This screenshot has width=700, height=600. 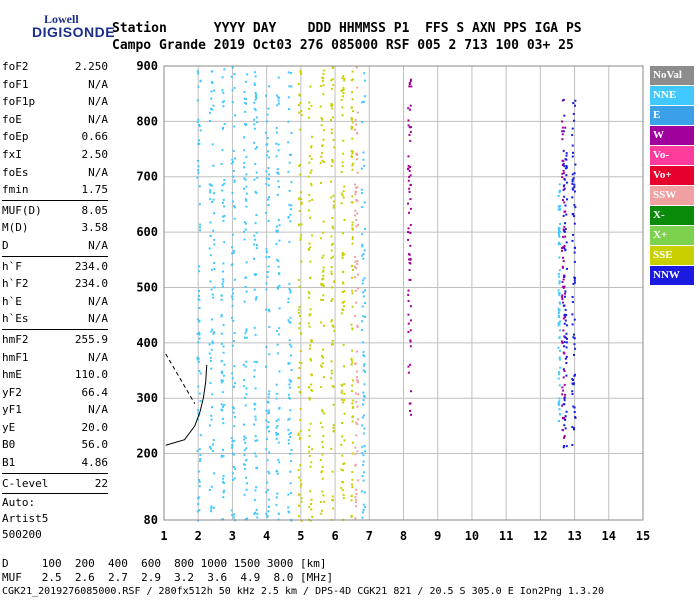 What do you see at coordinates (147, 66) in the screenshot?
I see `y-tick-label: 900` at bounding box center [147, 66].